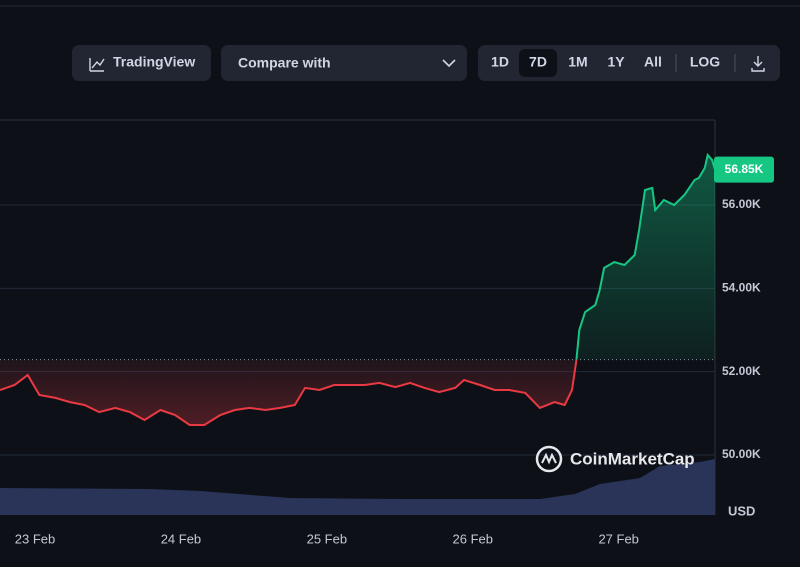 The height and width of the screenshot is (567, 800). Describe the element at coordinates (741, 288) in the screenshot. I see `y-tick-label: 54.00K` at that location.